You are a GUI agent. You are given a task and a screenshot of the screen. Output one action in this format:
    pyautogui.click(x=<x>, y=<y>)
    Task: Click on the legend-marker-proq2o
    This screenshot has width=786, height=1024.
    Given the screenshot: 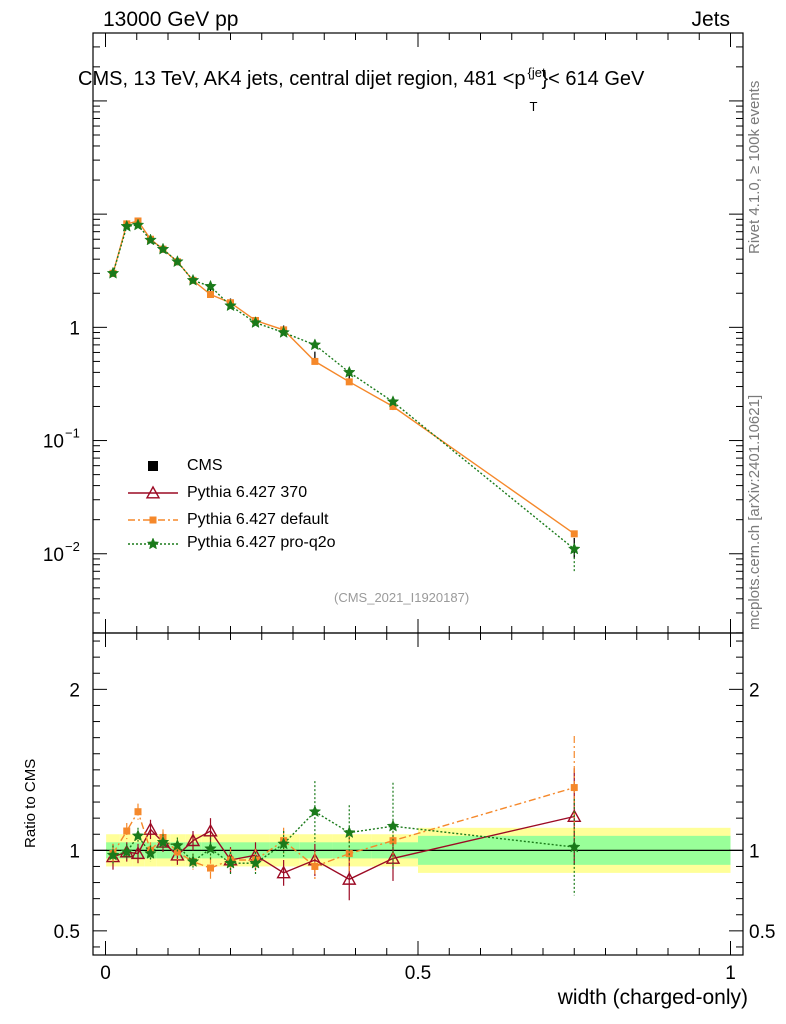 What is the action you would take?
    pyautogui.click(x=153, y=543)
    